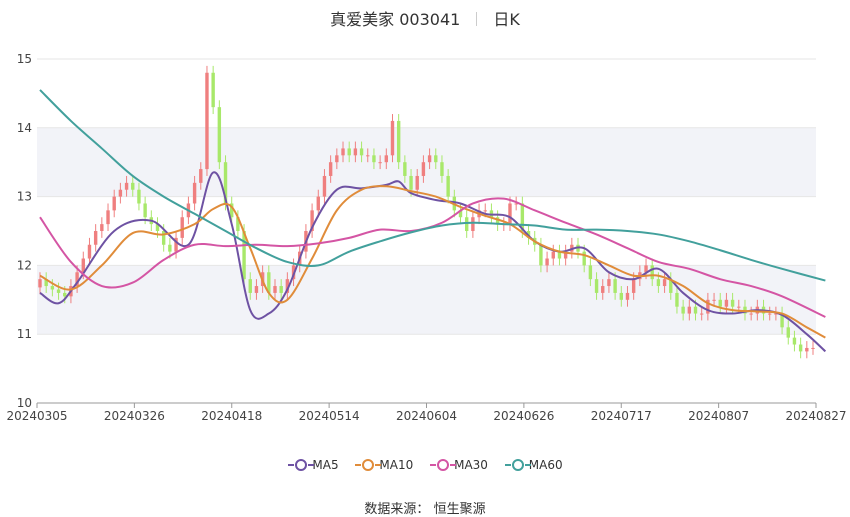 The width and height of the screenshot is (850, 517). I want to click on grid-band, so click(426, 300).